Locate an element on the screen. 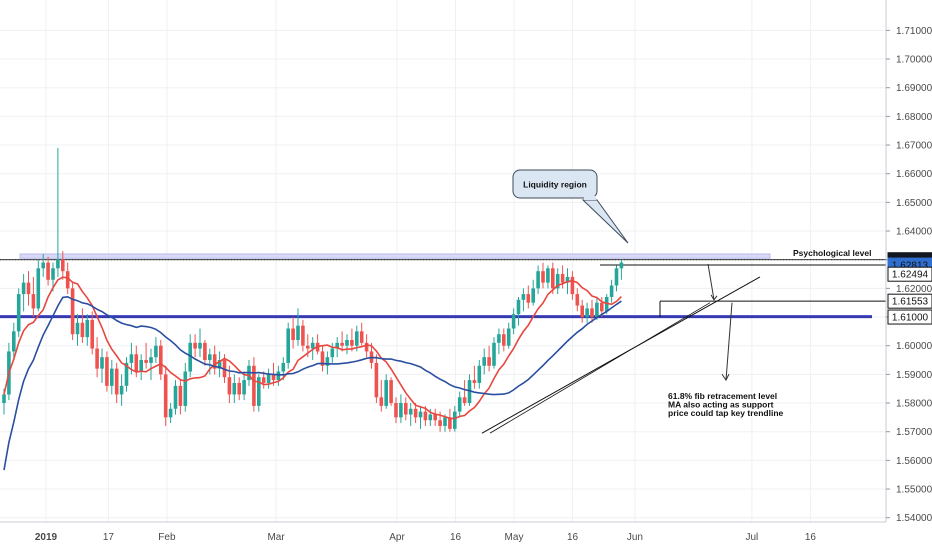  time-tick-label: Apr is located at coordinates (397, 537).